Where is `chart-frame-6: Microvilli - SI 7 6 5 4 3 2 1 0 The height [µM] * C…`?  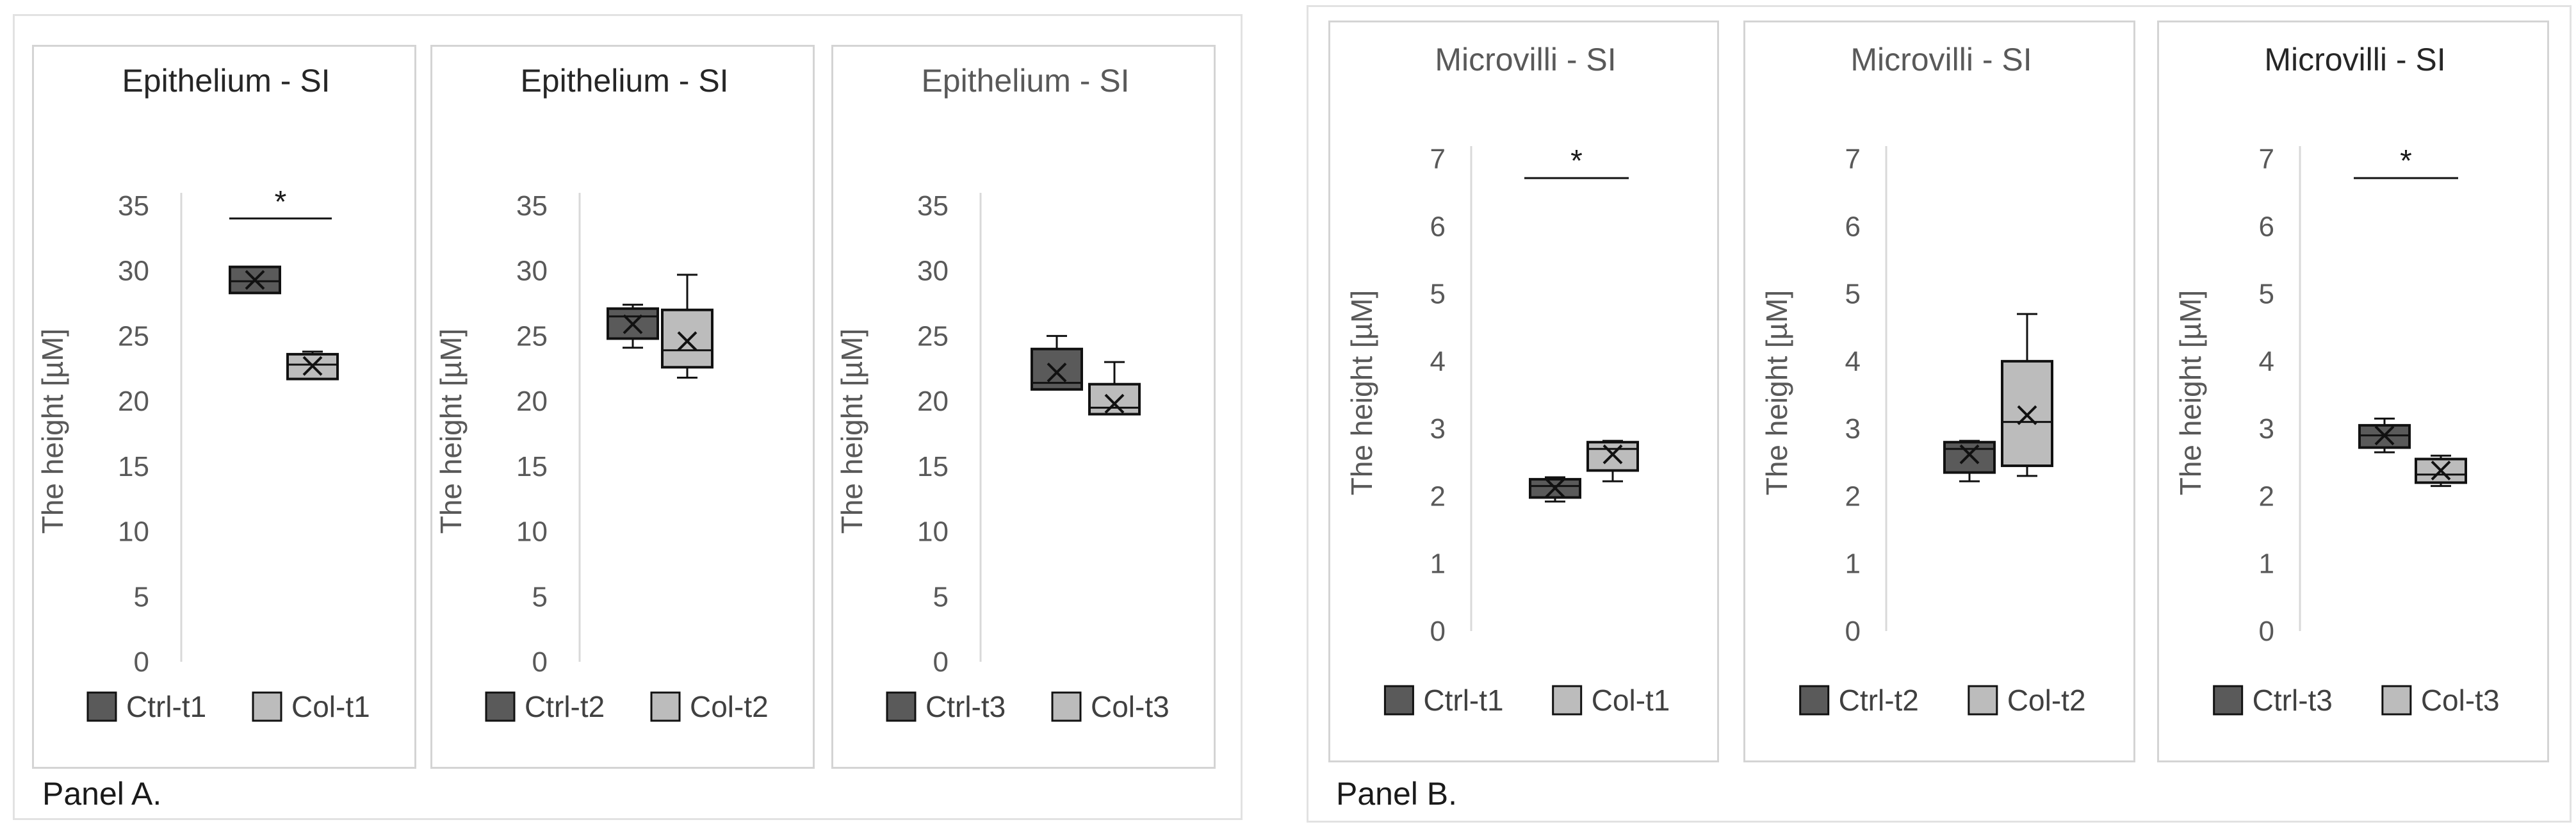
chart-frame-6: Microvilli - SI 7 6 5 4 3 2 1 0 The height [µM] * C… is located at coordinates (2353, 392).